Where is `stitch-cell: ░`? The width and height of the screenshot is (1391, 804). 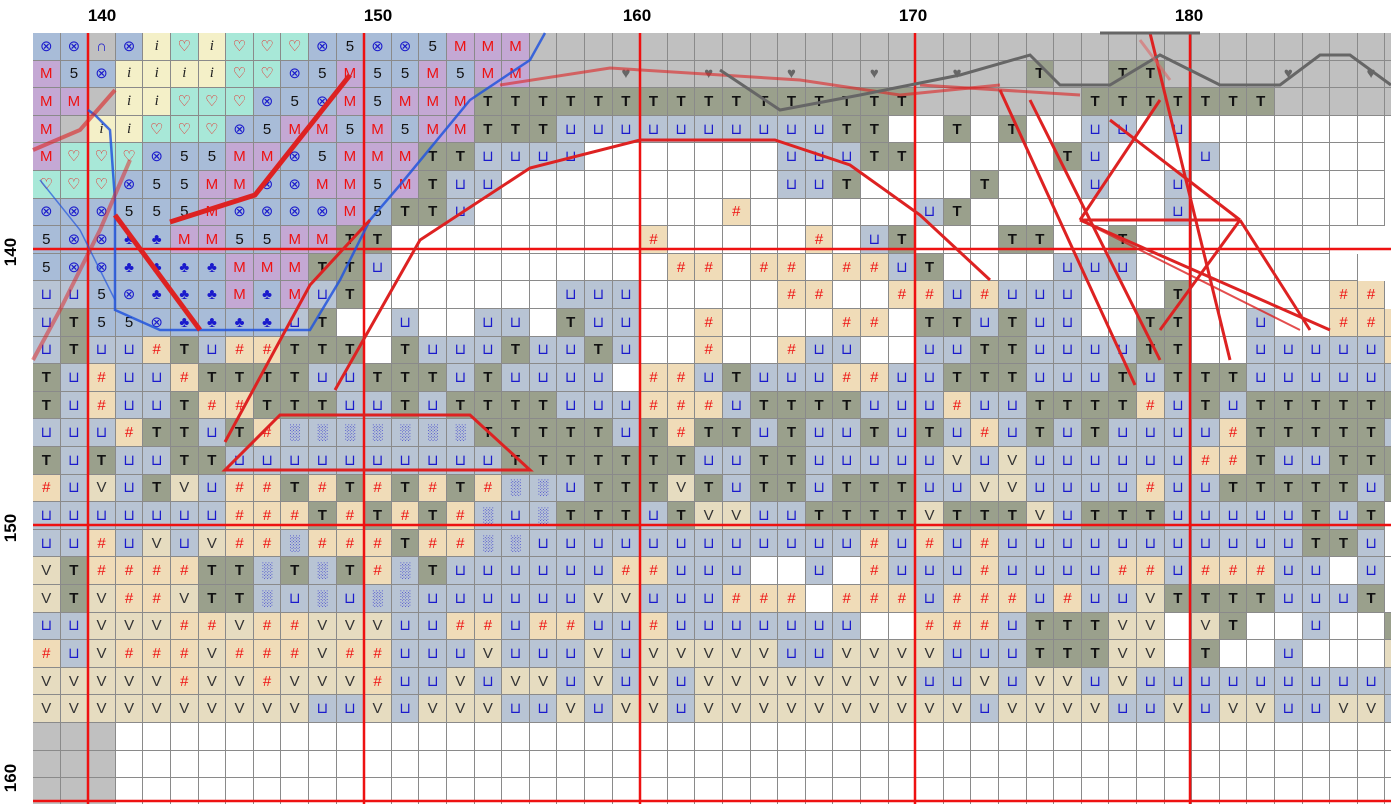 stitch-cell: ░ is located at coordinates (267, 571).